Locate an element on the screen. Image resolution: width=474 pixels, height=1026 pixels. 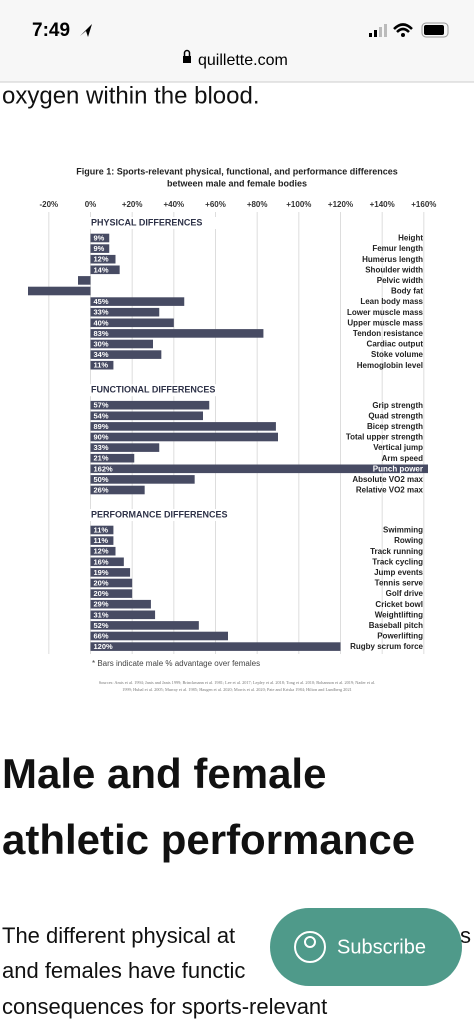
value-label: -30% is located at coordinates (103, 290).